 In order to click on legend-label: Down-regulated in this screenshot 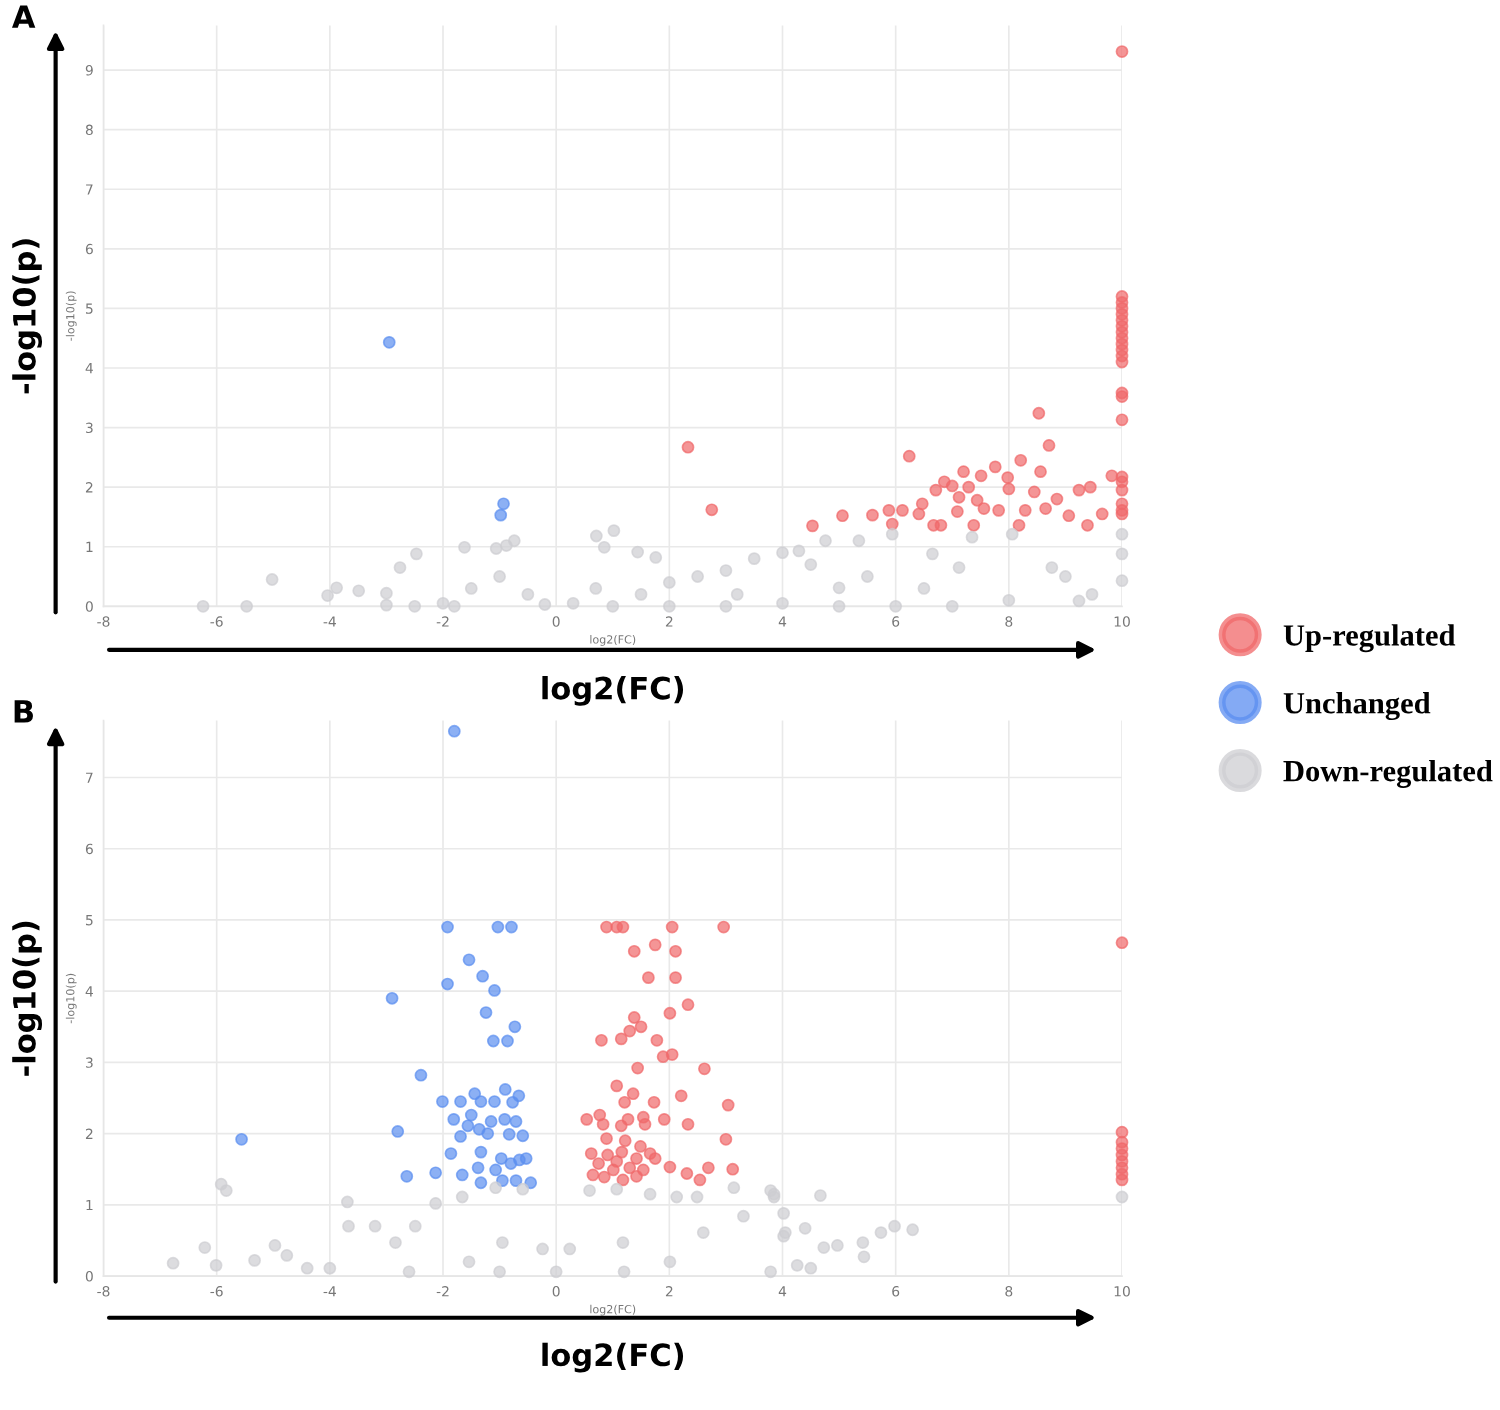, I will do `click(1388, 773)`.